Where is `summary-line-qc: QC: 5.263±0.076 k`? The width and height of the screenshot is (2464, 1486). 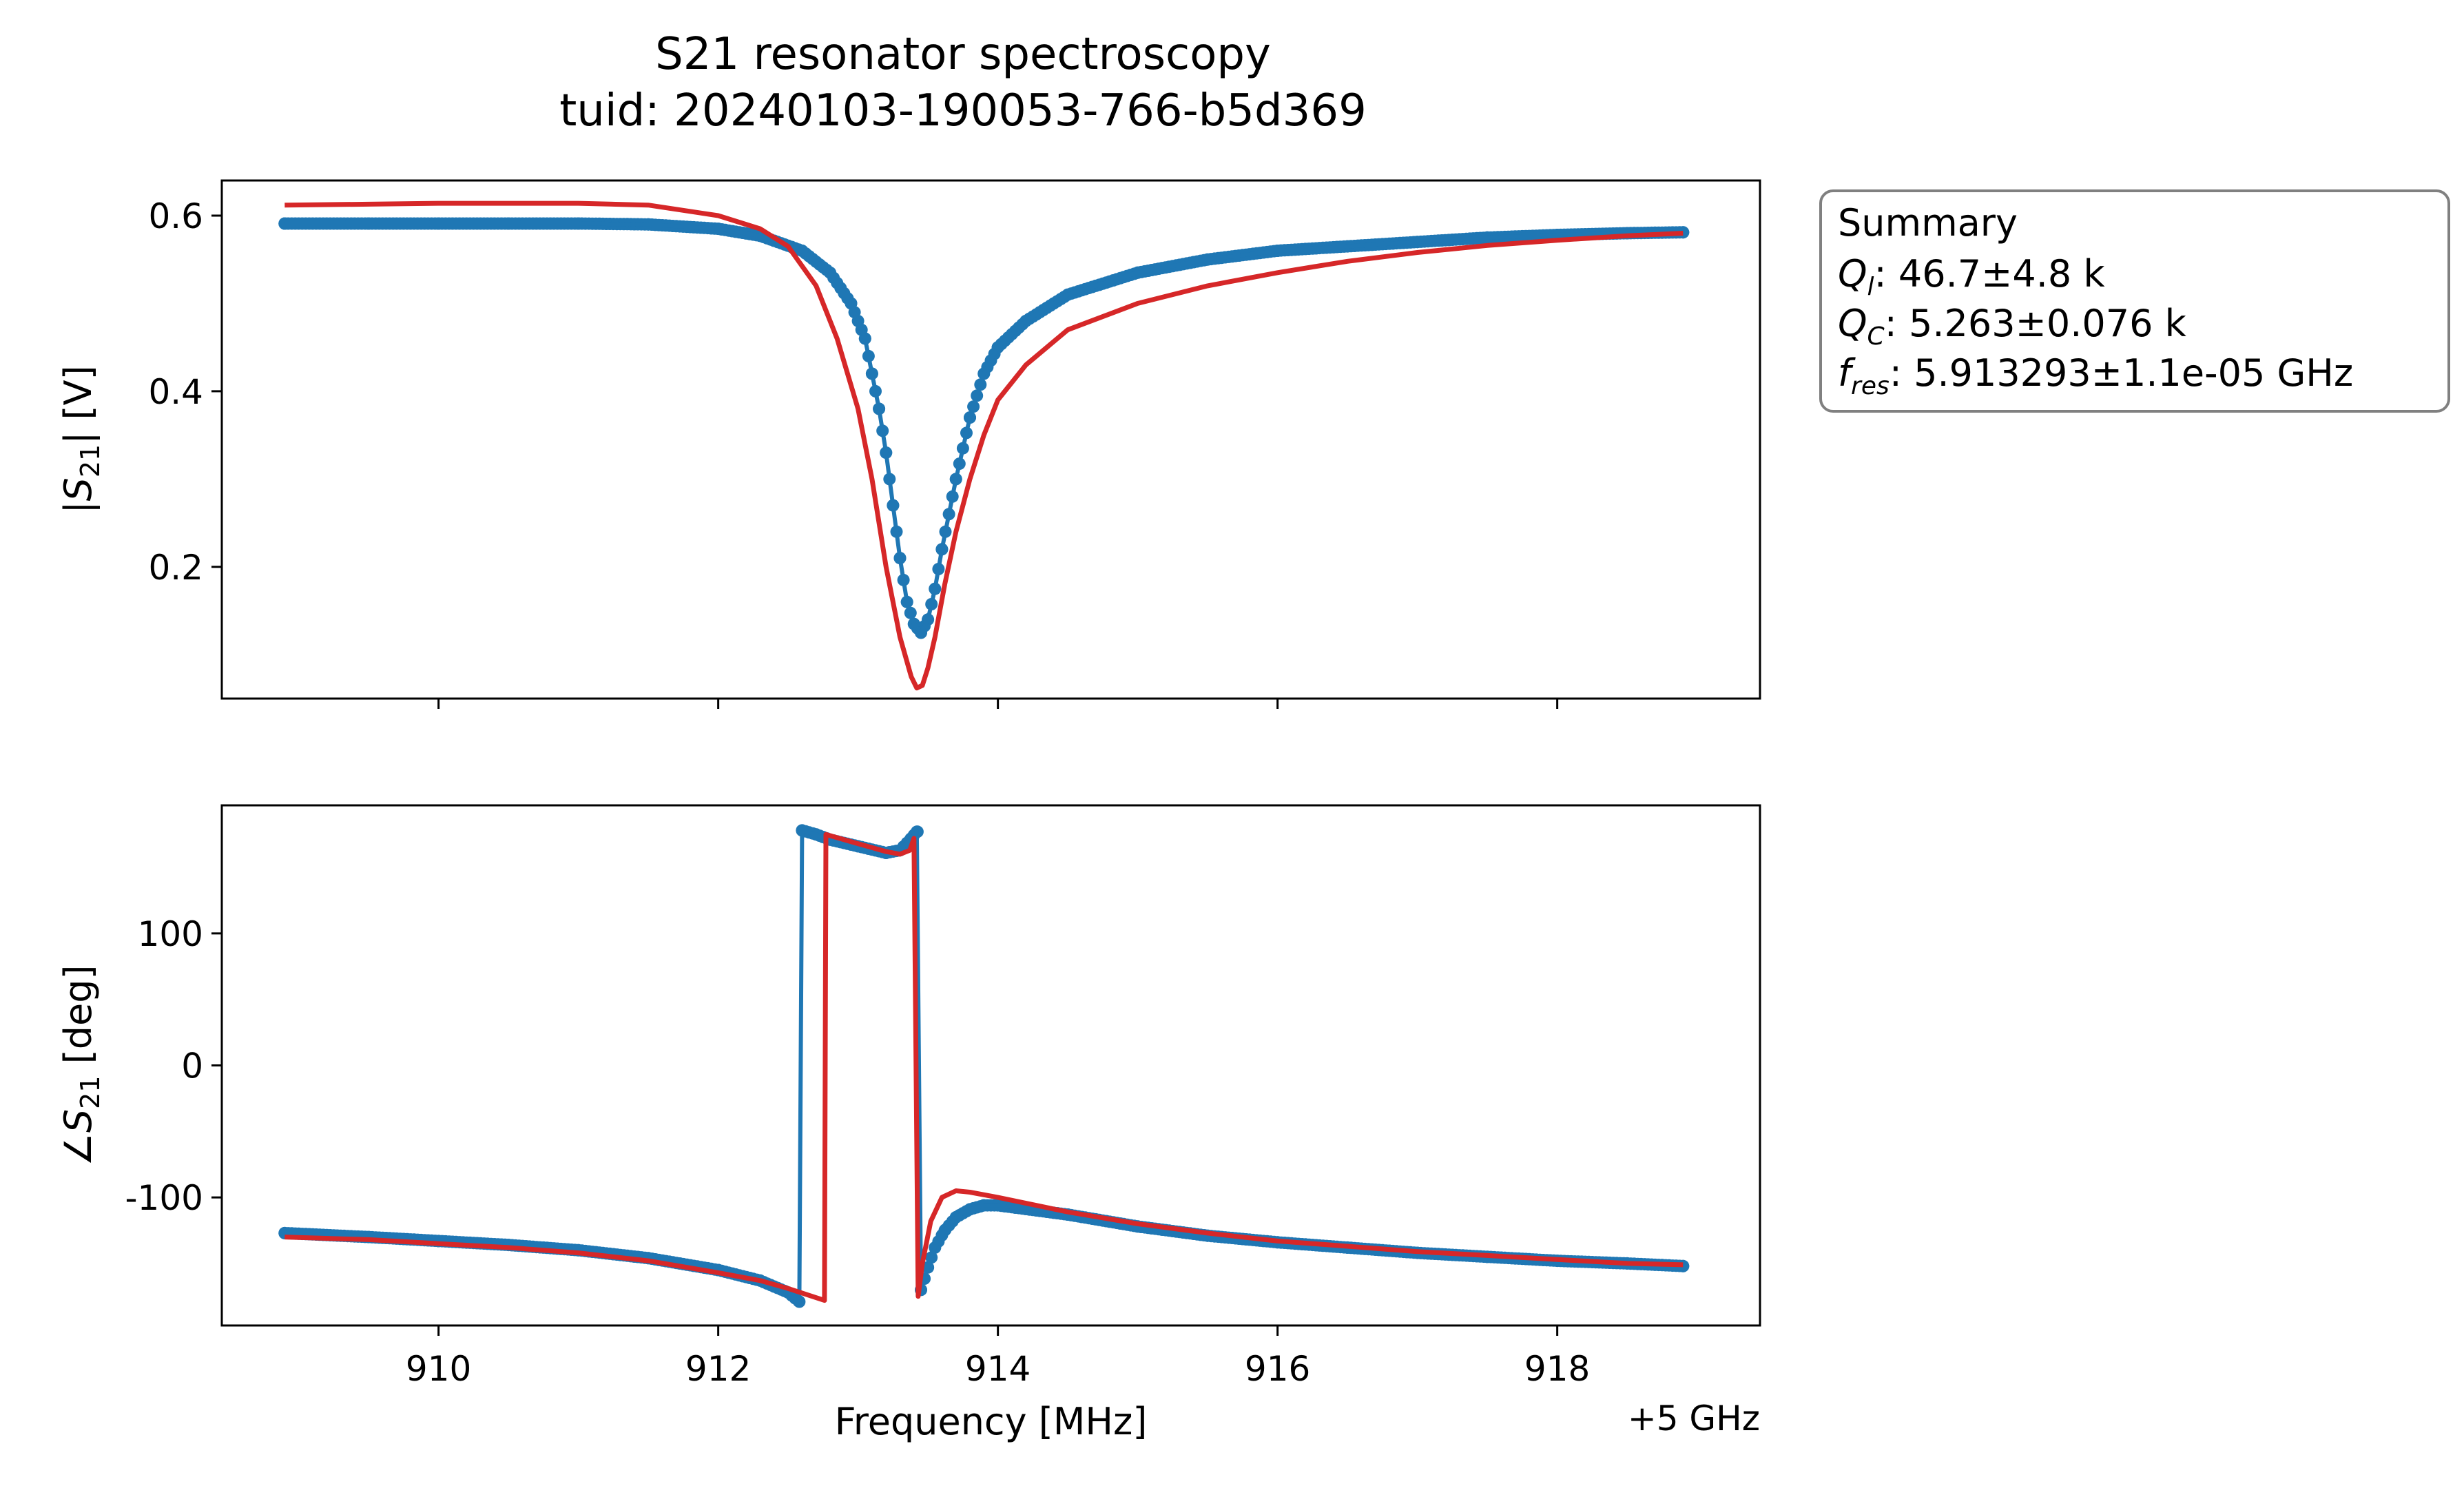 summary-line-qc: QC: 5.263±0.076 k is located at coordinates (2012, 327).